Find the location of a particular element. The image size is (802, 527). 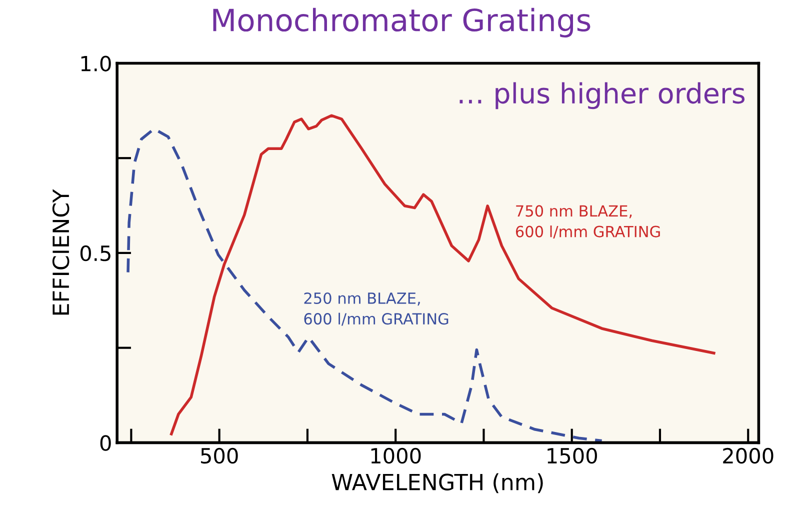

x-tick-label: 500 is located at coordinates (219, 456).